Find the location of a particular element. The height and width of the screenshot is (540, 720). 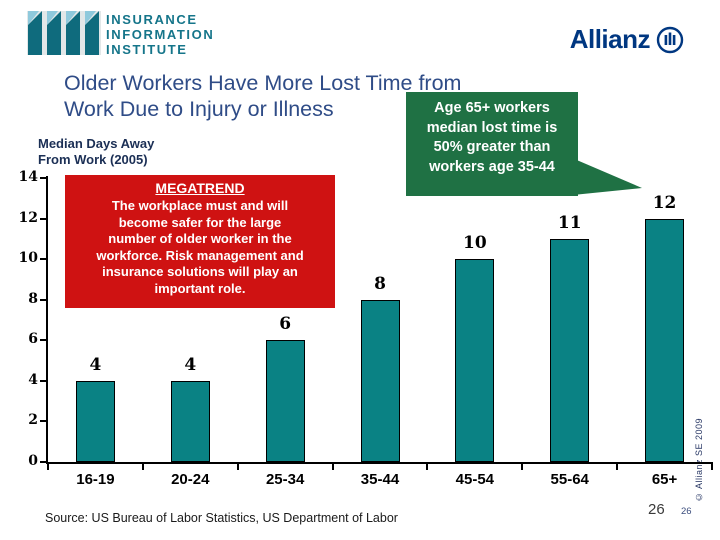

megatrend-line: become safer for the large is located at coordinates (200, 222).